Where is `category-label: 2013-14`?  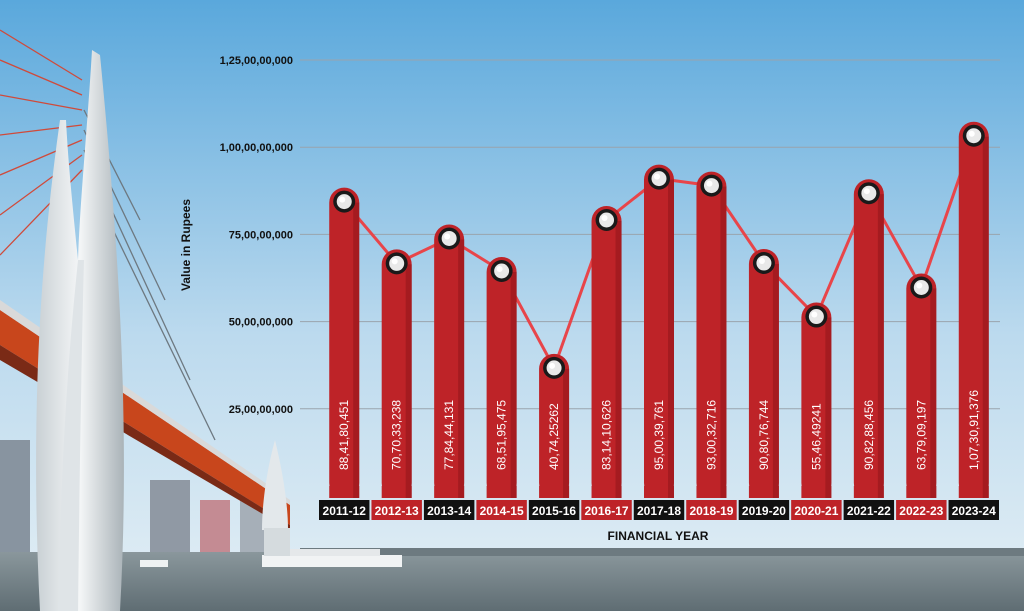 category-label: 2013-14 is located at coordinates (449, 511).